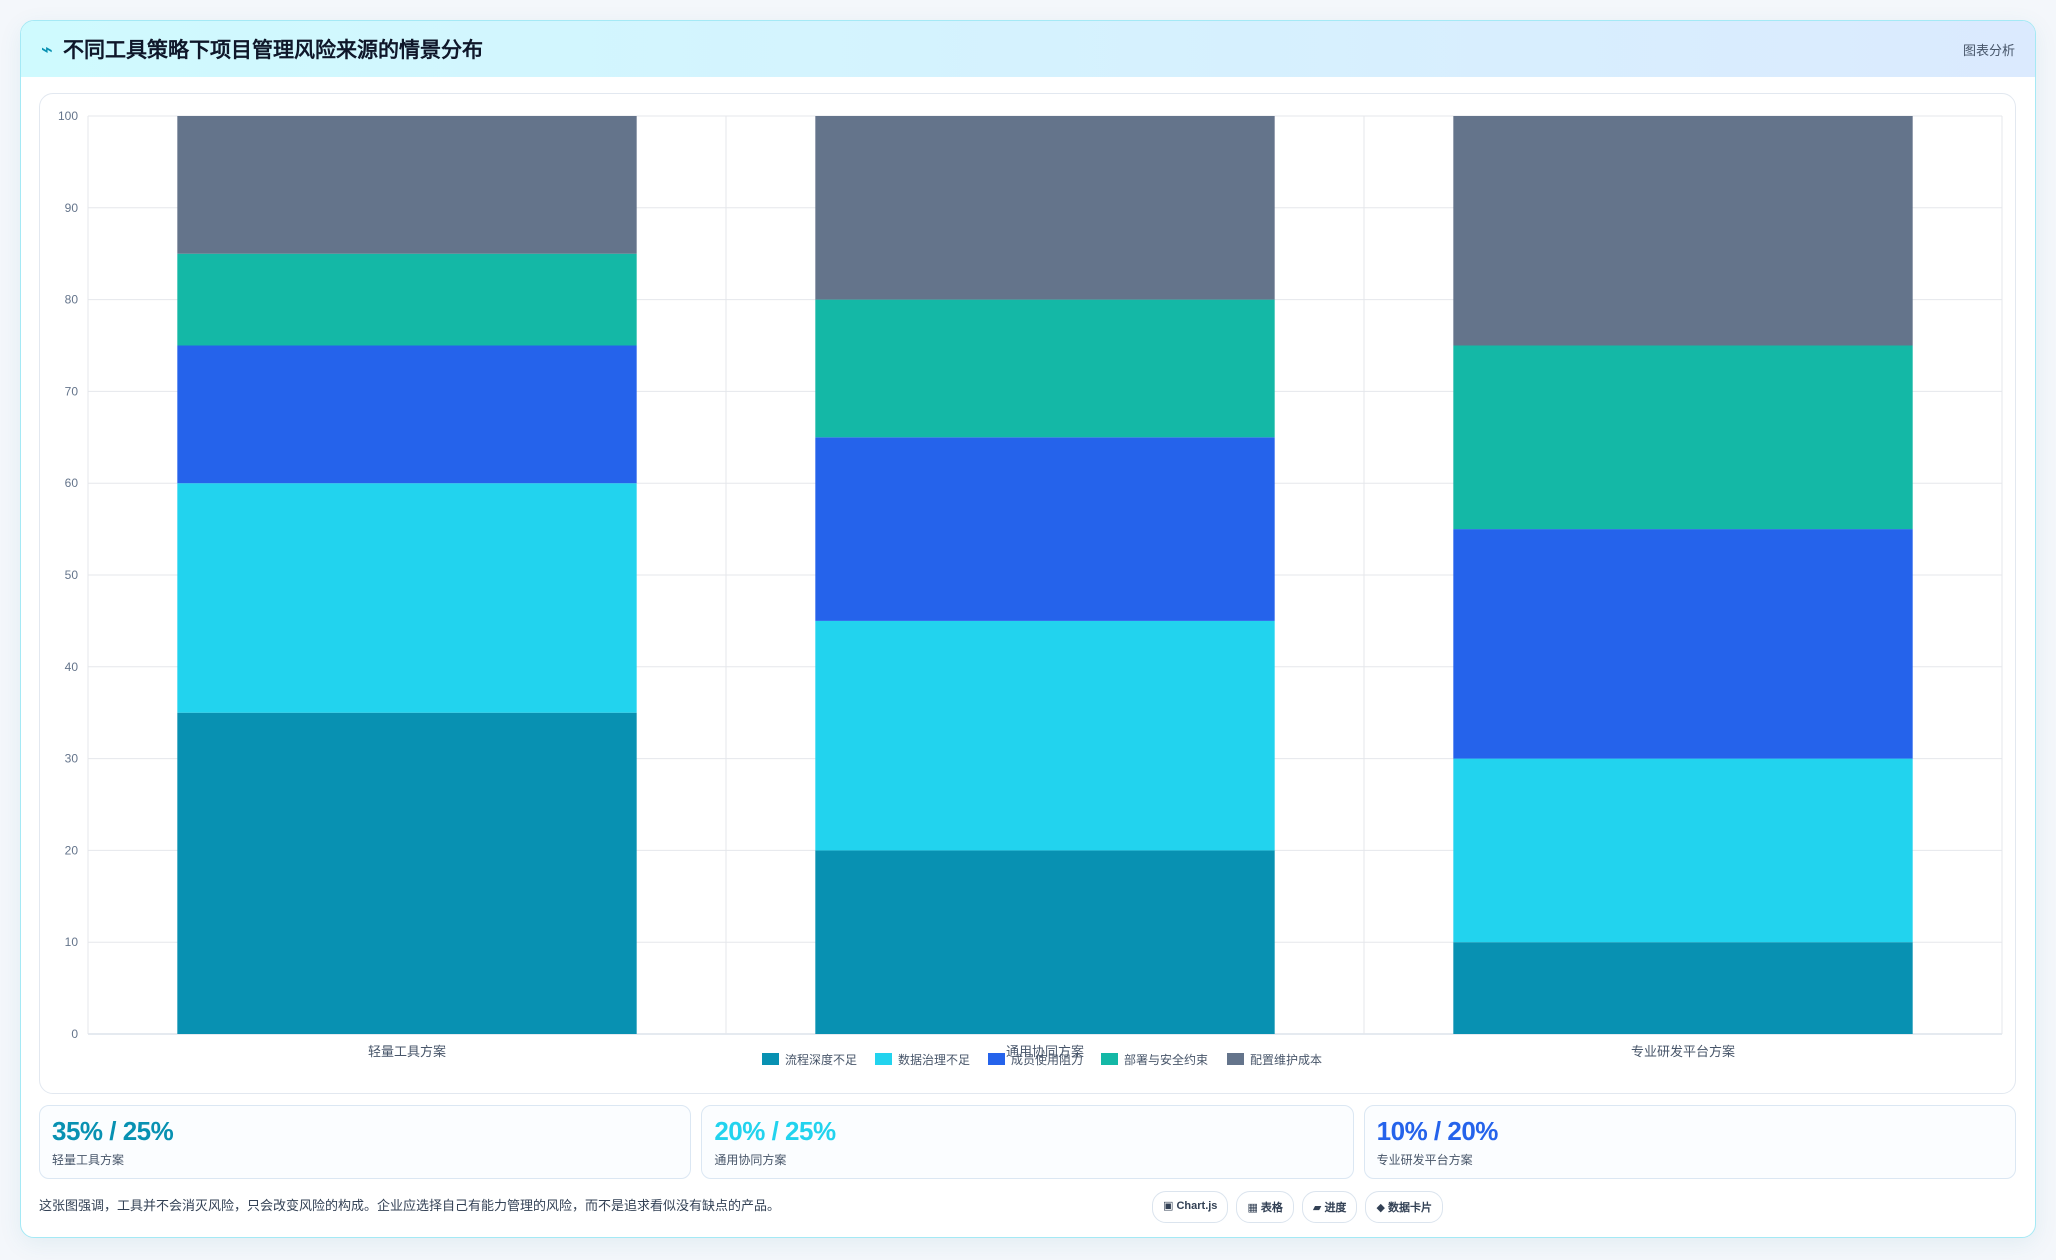 This screenshot has width=2056, height=1260. What do you see at coordinates (72, 575) in the screenshot?
I see `y-tick-label: 50` at bounding box center [72, 575].